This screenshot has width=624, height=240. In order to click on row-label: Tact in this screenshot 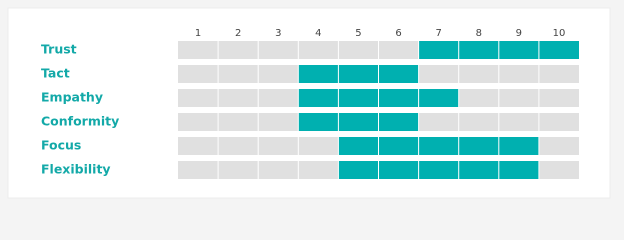, I will do `click(55, 73)`.